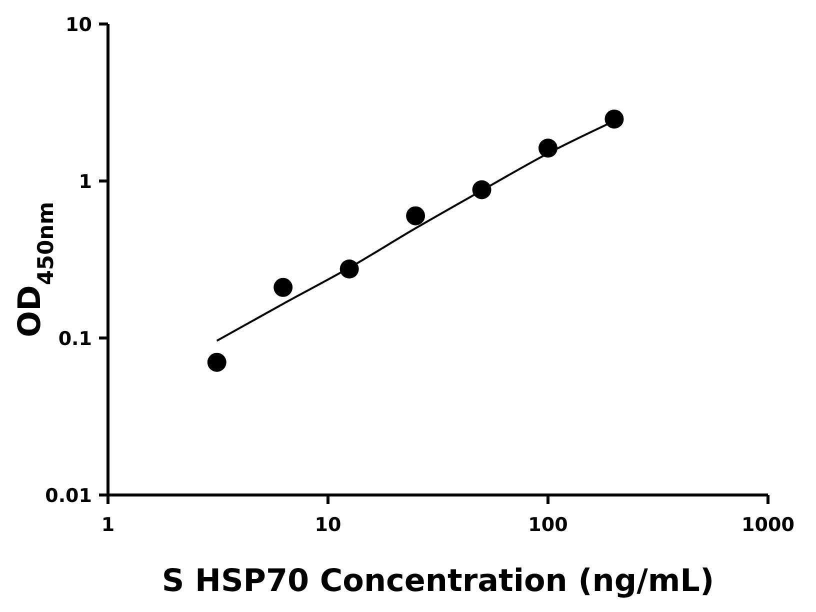  I want to click on y-tick-label: 0.1, so click(75, 339).